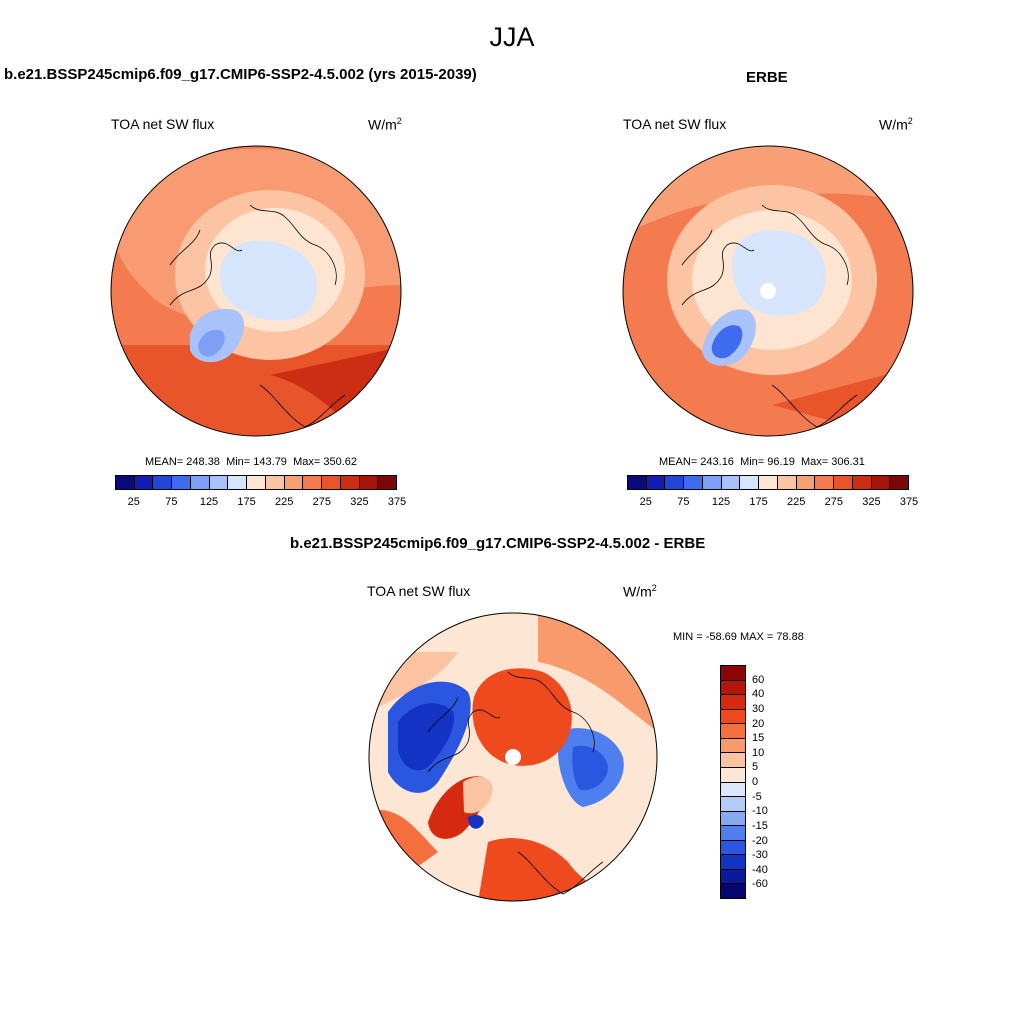 This screenshot has width=1024, height=1024. What do you see at coordinates (385, 124) in the screenshot?
I see `panel1-units: W/m2` at bounding box center [385, 124].